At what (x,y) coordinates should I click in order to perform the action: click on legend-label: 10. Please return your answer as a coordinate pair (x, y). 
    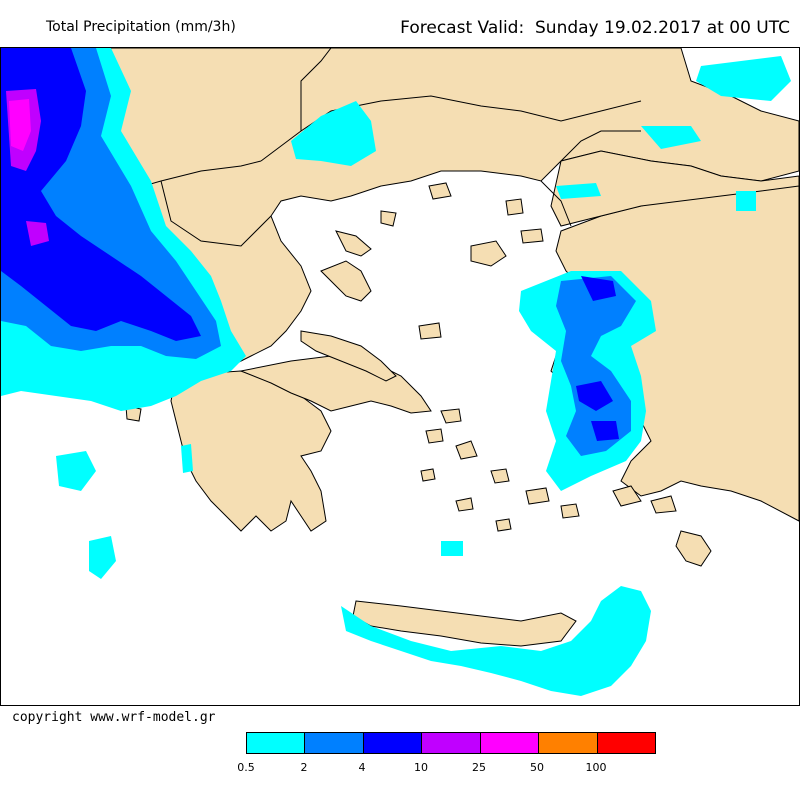
    Looking at the image, I should click on (421, 767).